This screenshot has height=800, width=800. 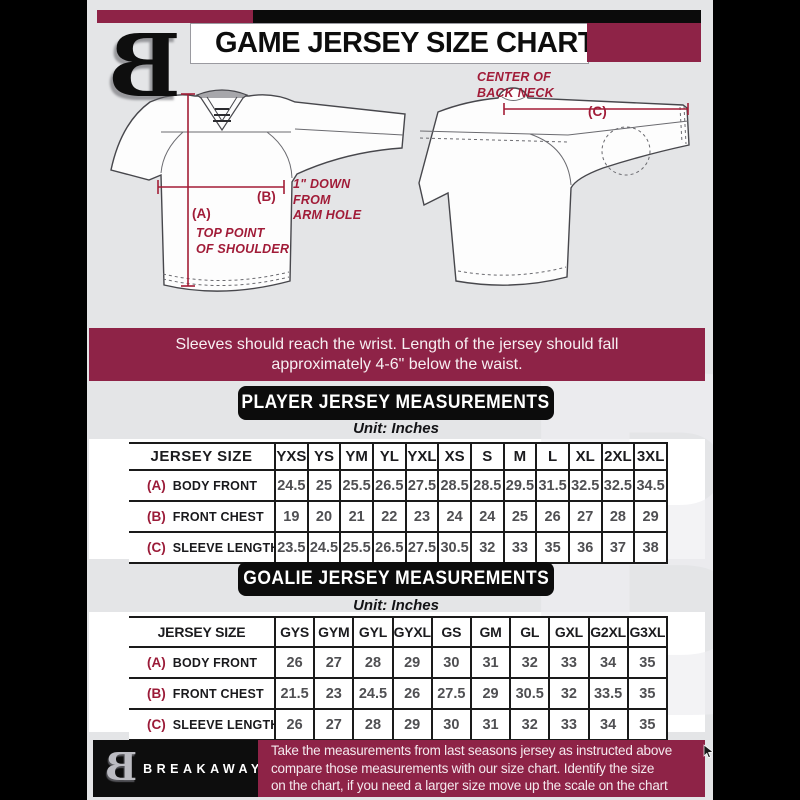 What do you see at coordinates (334, 693) in the screenshot?
I see `table-cell: 23` at bounding box center [334, 693].